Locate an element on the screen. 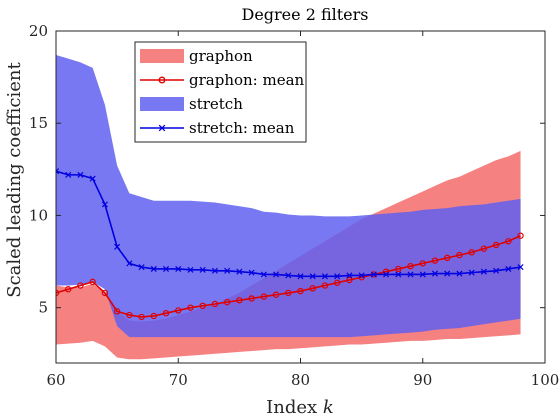 This screenshot has width=560, height=420. legend: graphon graphon: mean stretch stretch: mean is located at coordinates (220, 92).